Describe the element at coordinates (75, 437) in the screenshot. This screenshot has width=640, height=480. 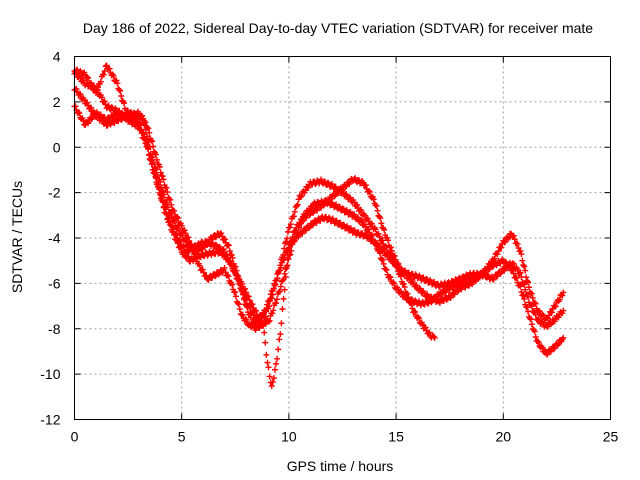
I see `x-tick-label: 0` at that location.